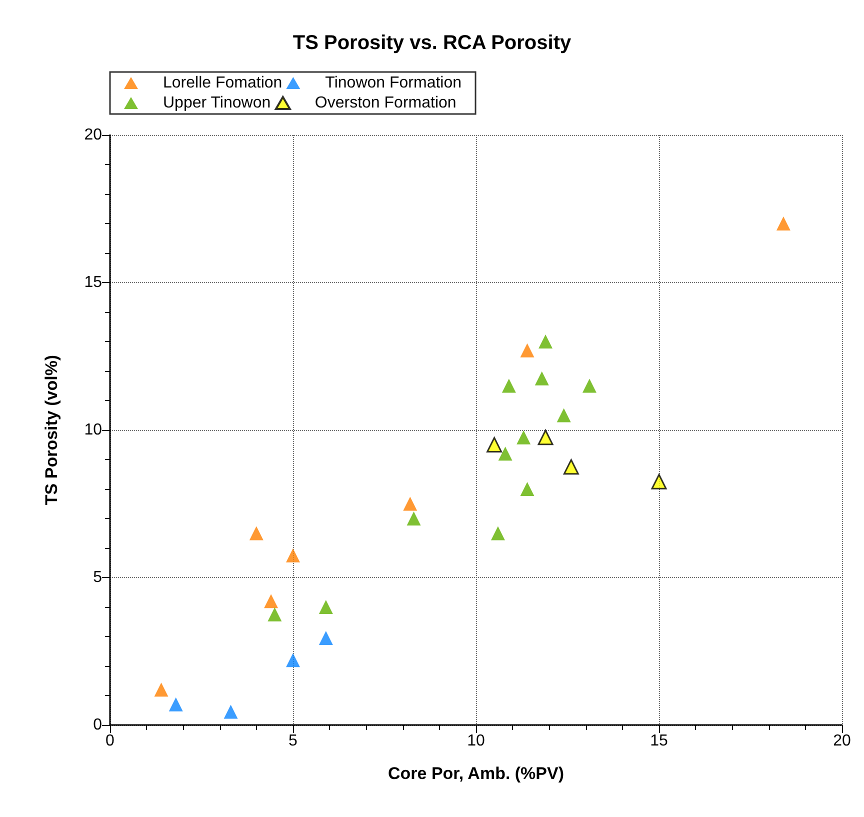 This screenshot has height=817, width=864. I want to click on y-axis-title: TS Porosity (vol%), so click(51, 430).